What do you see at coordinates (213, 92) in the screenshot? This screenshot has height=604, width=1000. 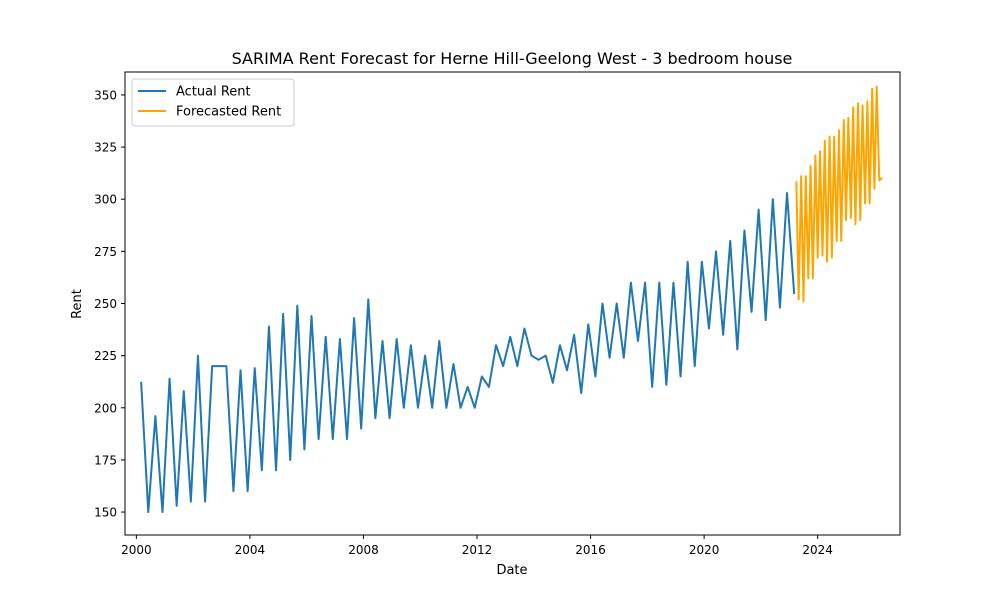 I see `legend-label-actual-rent: Actual Rent` at bounding box center [213, 92].